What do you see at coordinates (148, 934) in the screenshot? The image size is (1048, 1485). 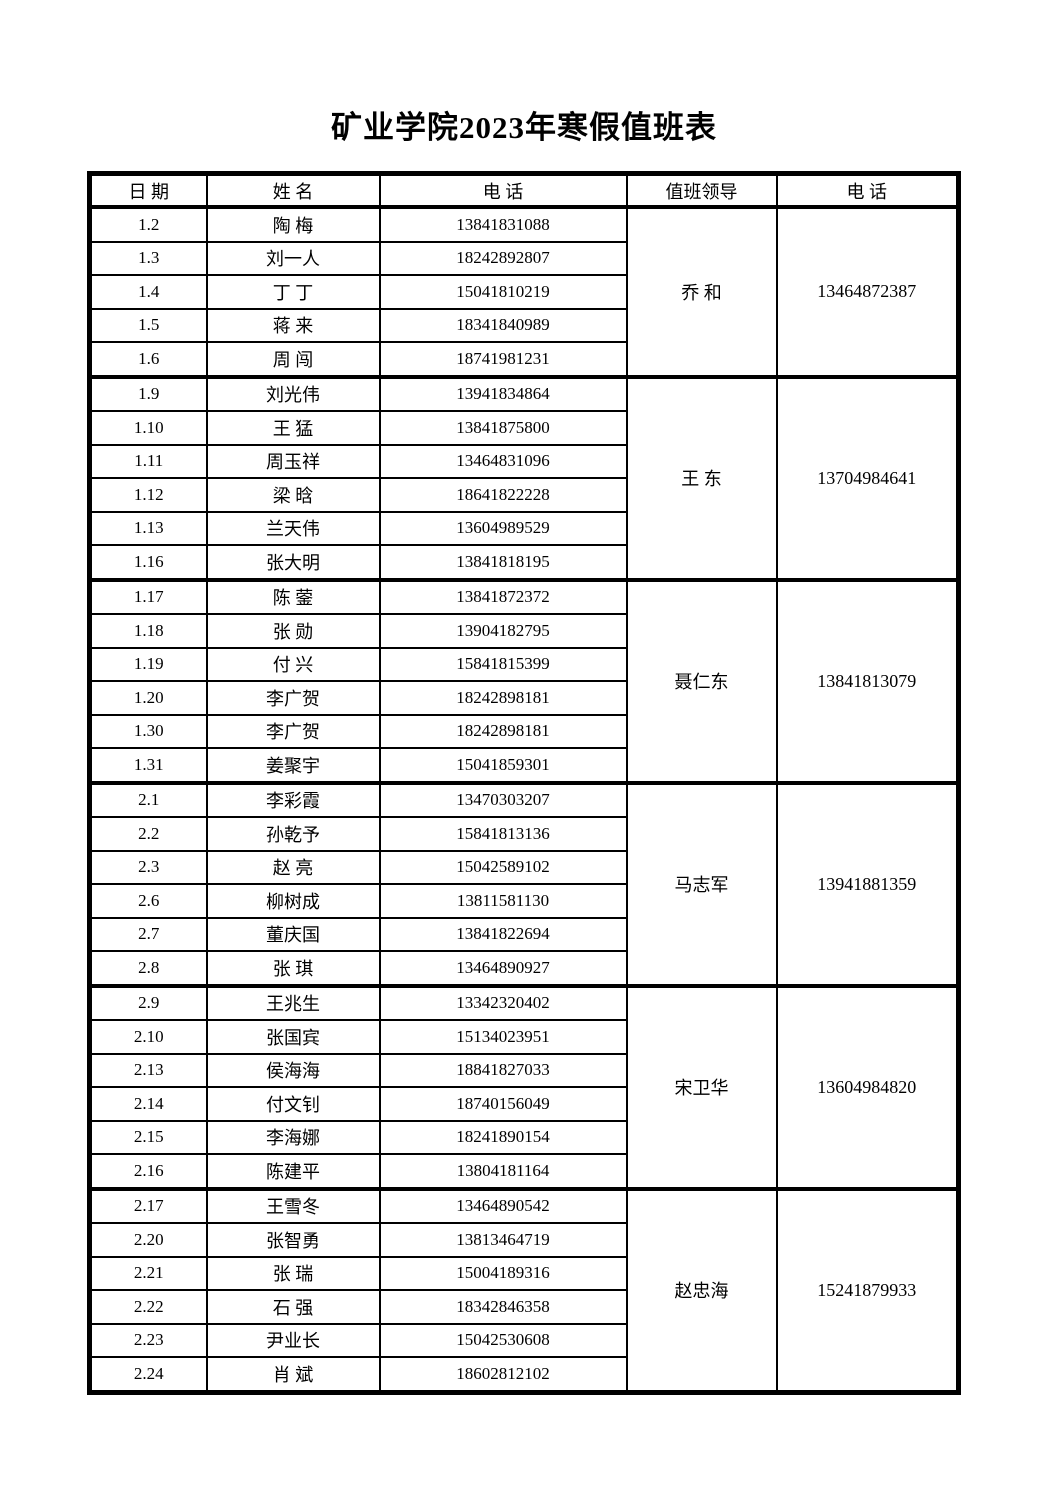 I see `date-cell: 2.7` at bounding box center [148, 934].